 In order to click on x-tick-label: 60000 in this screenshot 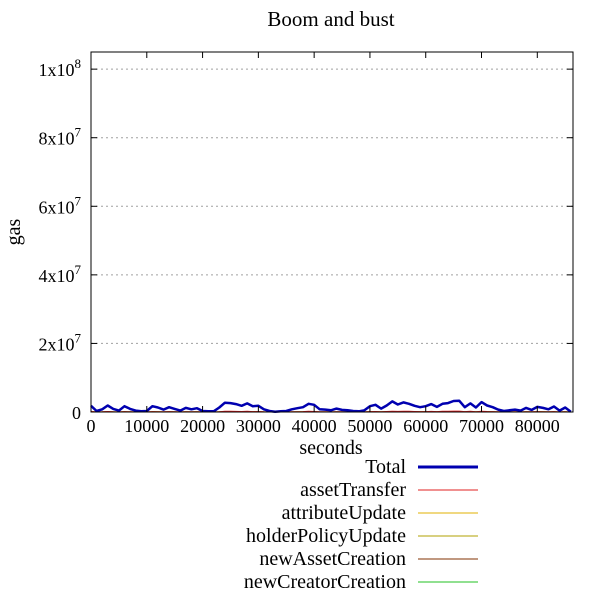, I will do `click(425, 426)`.